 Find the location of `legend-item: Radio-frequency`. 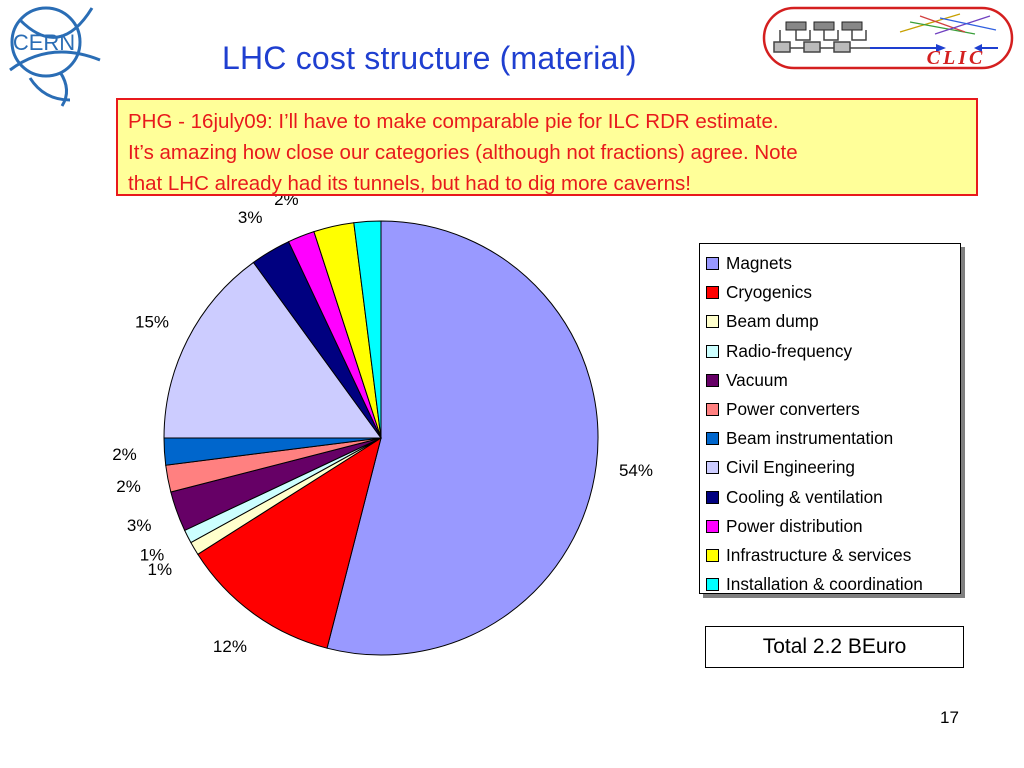

legend-item: Radio-frequency is located at coordinates (833, 351).